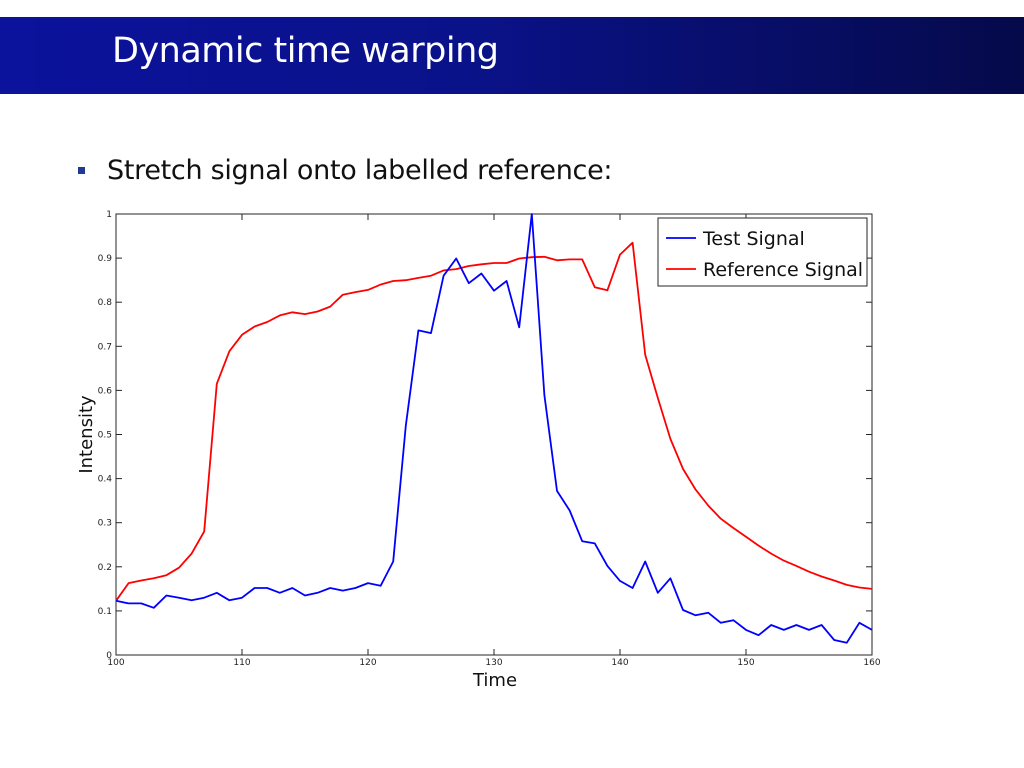 This screenshot has width=1024, height=768. Describe the element at coordinates (105, 436) in the screenshot. I see `y-tick-label: 0.5` at that location.